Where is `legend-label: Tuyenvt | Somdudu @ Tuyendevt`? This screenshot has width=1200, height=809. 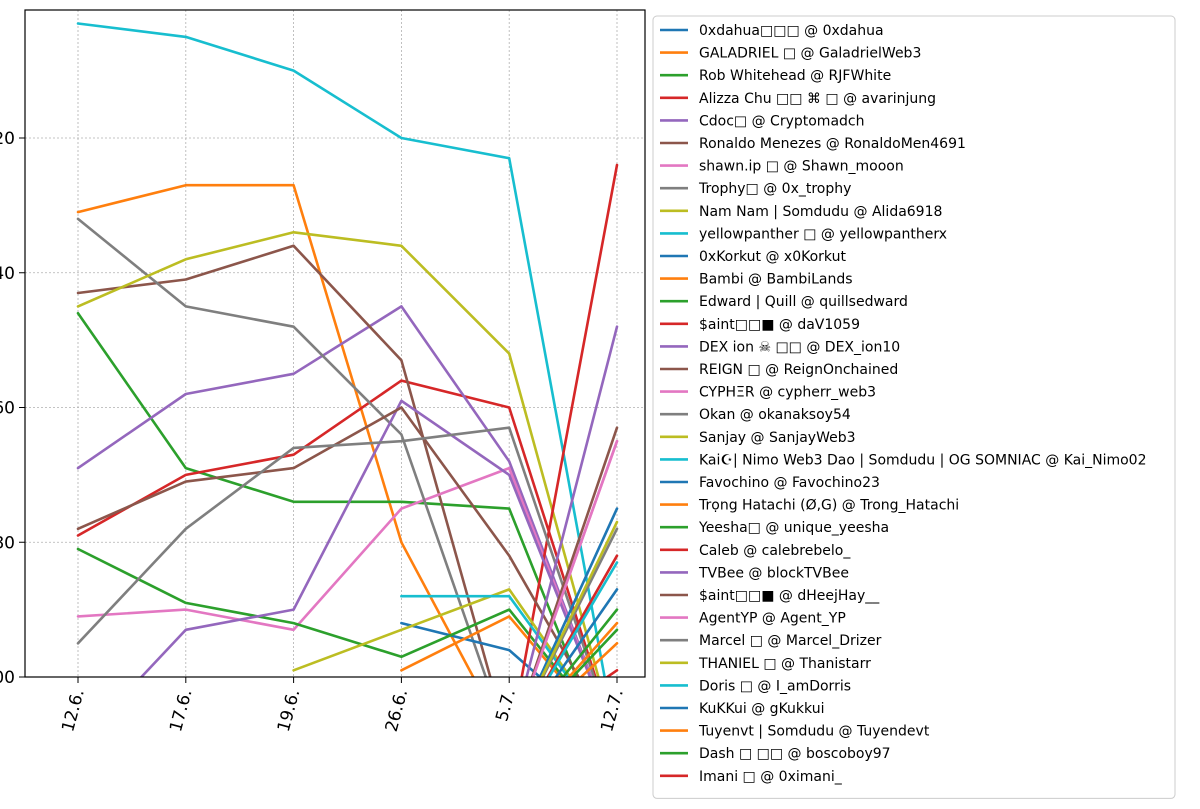
legend-label: Tuyenvt | Somdudu @ Tuyendevt is located at coordinates (814, 732).